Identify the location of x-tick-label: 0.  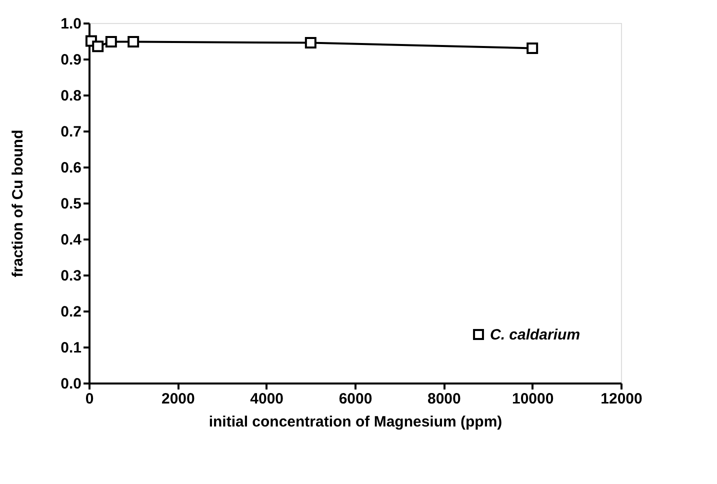
(89, 399).